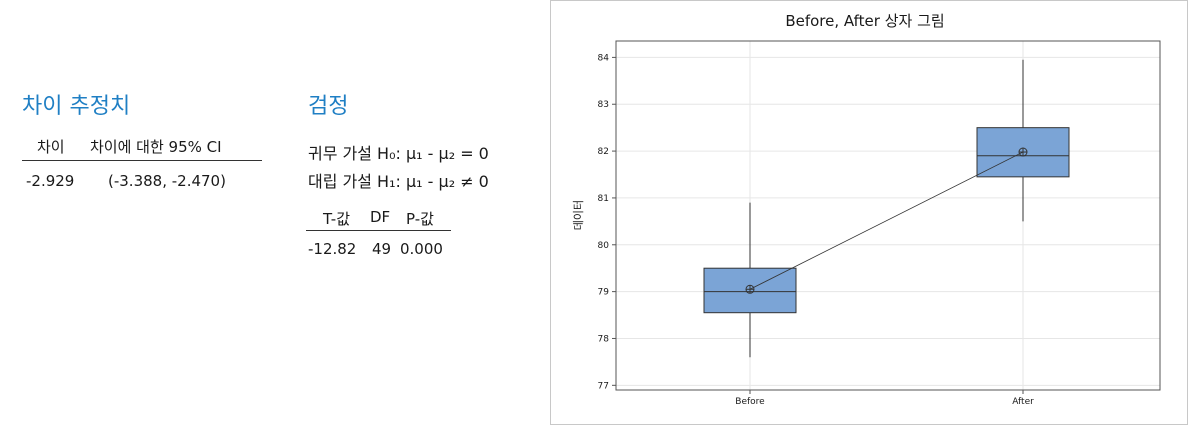  I want to click on test-df-value: 49, so click(382, 249).